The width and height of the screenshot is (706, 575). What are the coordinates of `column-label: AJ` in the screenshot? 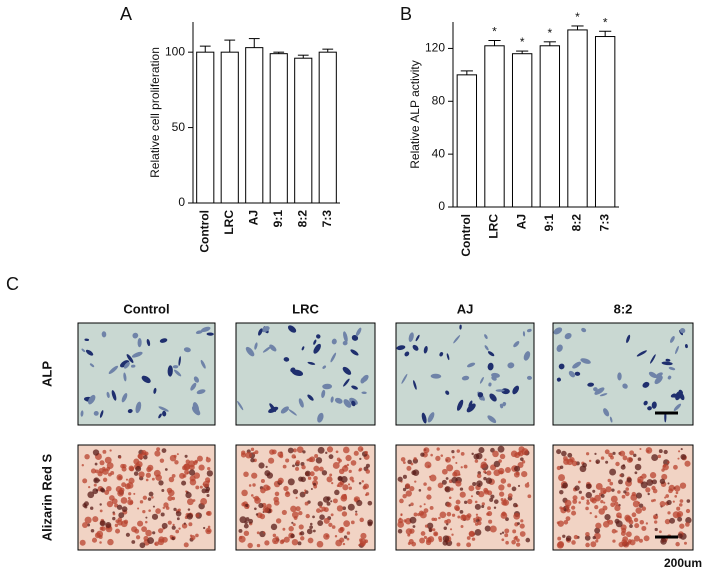 It's located at (465, 308).